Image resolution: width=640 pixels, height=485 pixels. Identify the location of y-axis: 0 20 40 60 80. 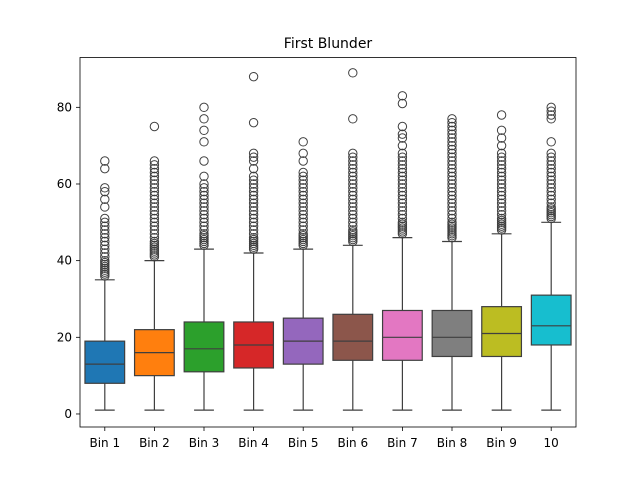
(68, 260).